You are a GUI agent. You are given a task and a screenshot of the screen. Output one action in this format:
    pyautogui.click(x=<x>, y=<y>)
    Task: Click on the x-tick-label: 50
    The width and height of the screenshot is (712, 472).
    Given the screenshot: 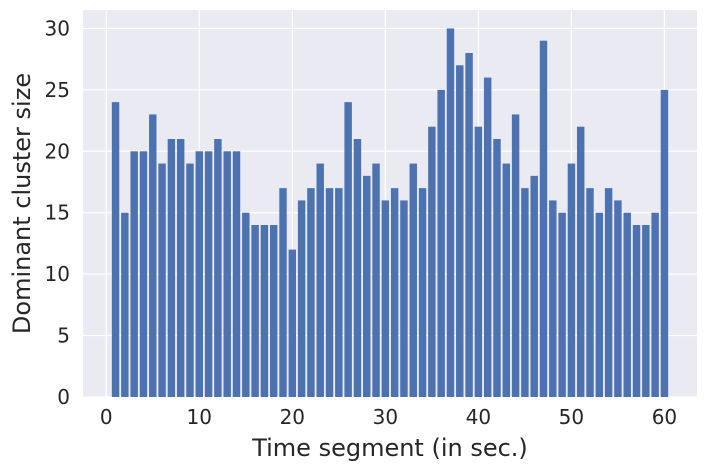 What is the action you would take?
    pyautogui.click(x=571, y=417)
    